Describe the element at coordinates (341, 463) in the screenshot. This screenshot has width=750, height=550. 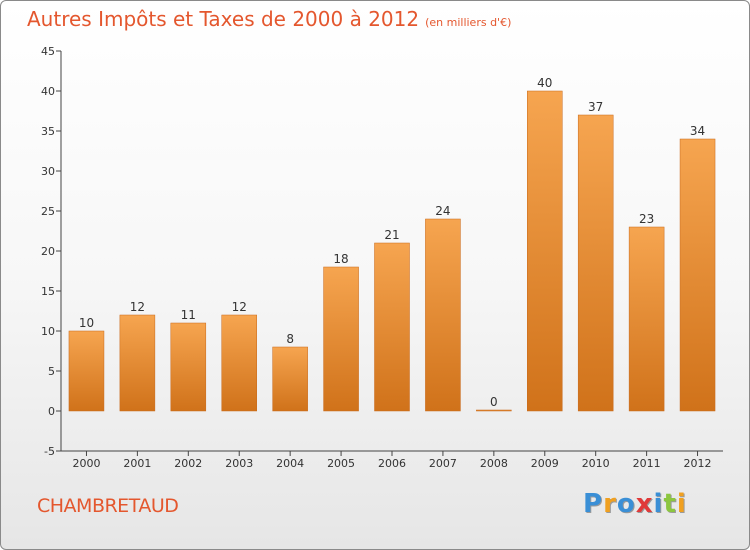
I see `x-tick-label: 2005` at that location.